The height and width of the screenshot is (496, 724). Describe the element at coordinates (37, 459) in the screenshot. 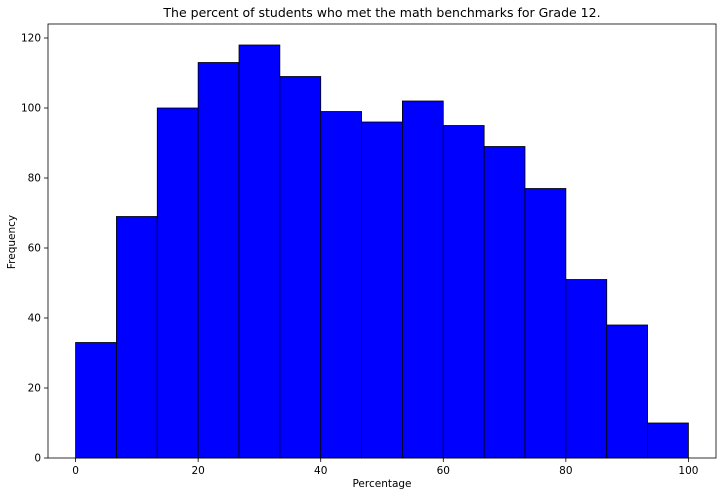

I see `y-tick-label: 0` at that location.